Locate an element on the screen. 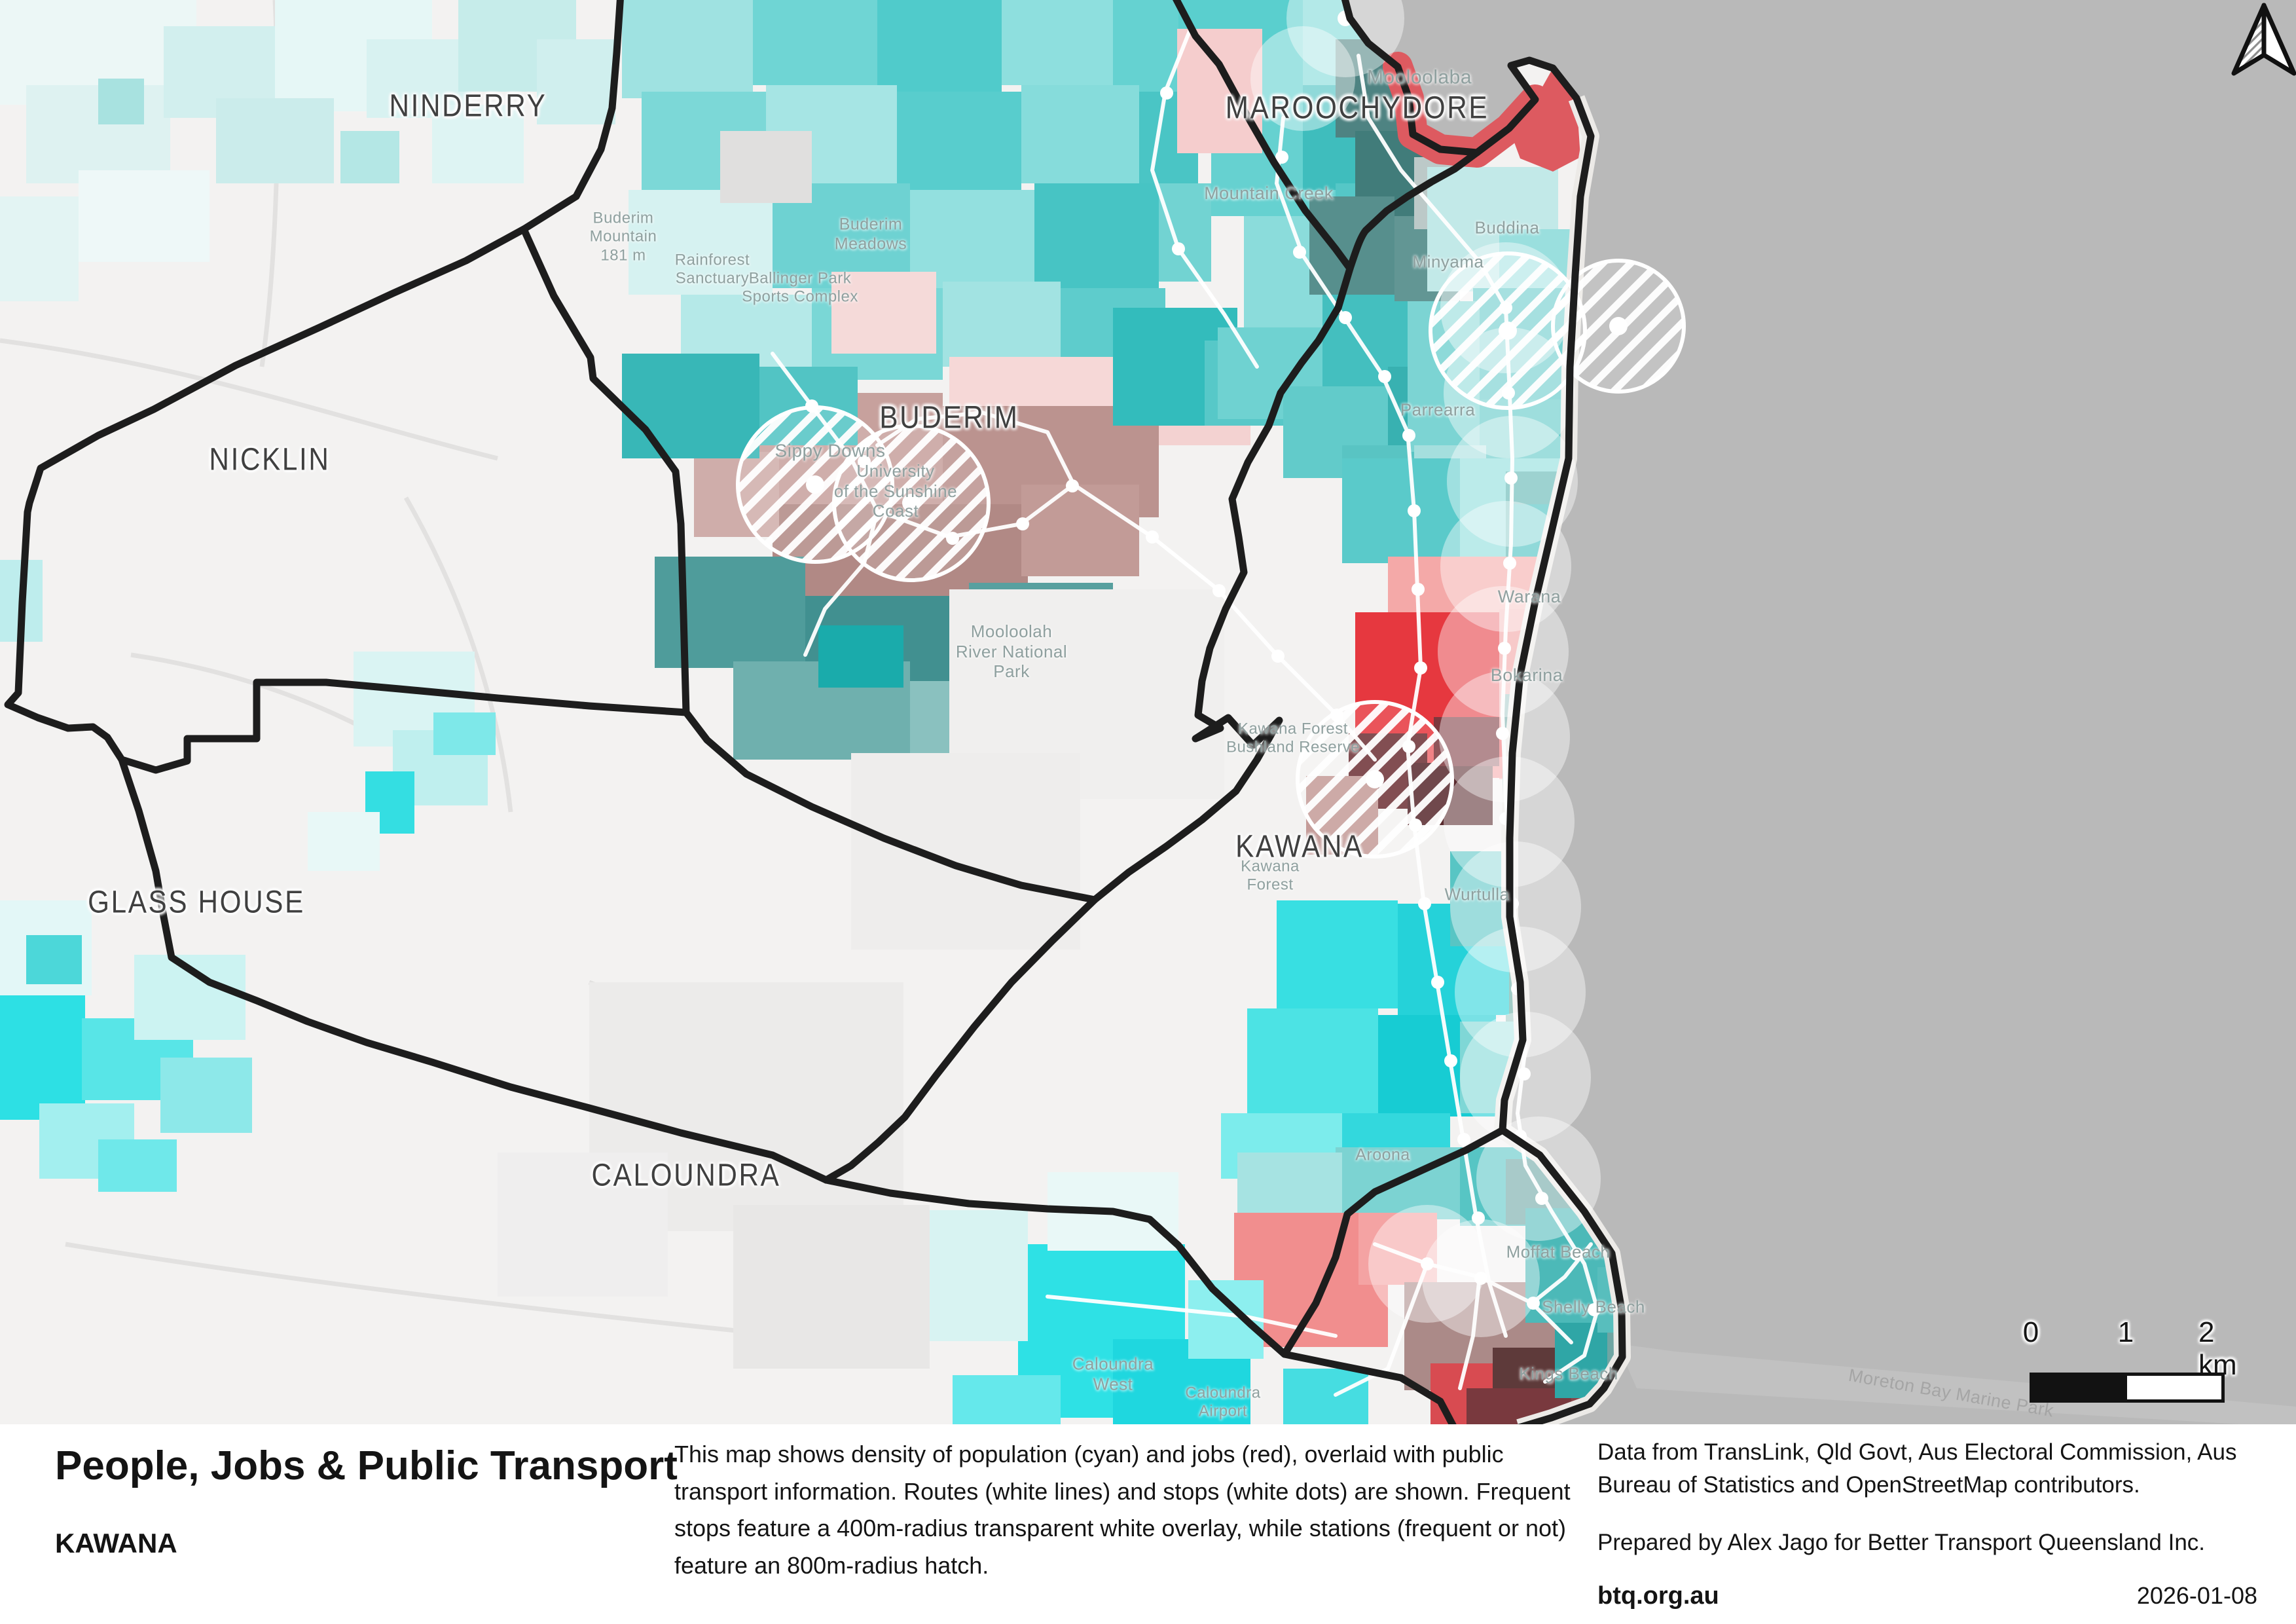 The image size is (2296, 1624). scale-bar-filled-half is located at coordinates (2080, 1387).